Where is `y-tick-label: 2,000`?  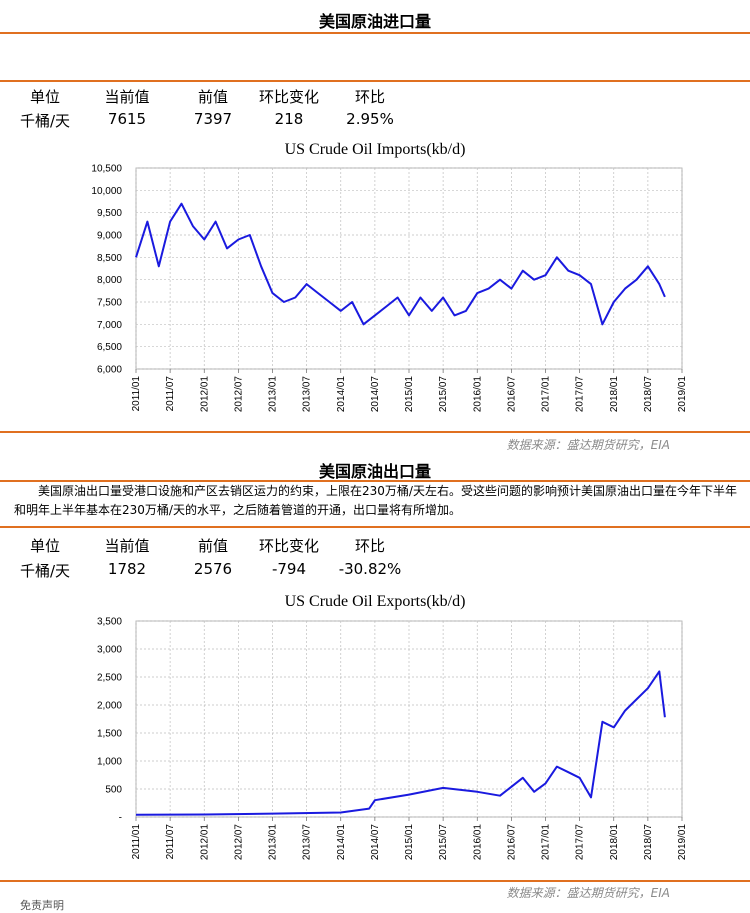 y-tick-label: 2,000 is located at coordinates (109, 706).